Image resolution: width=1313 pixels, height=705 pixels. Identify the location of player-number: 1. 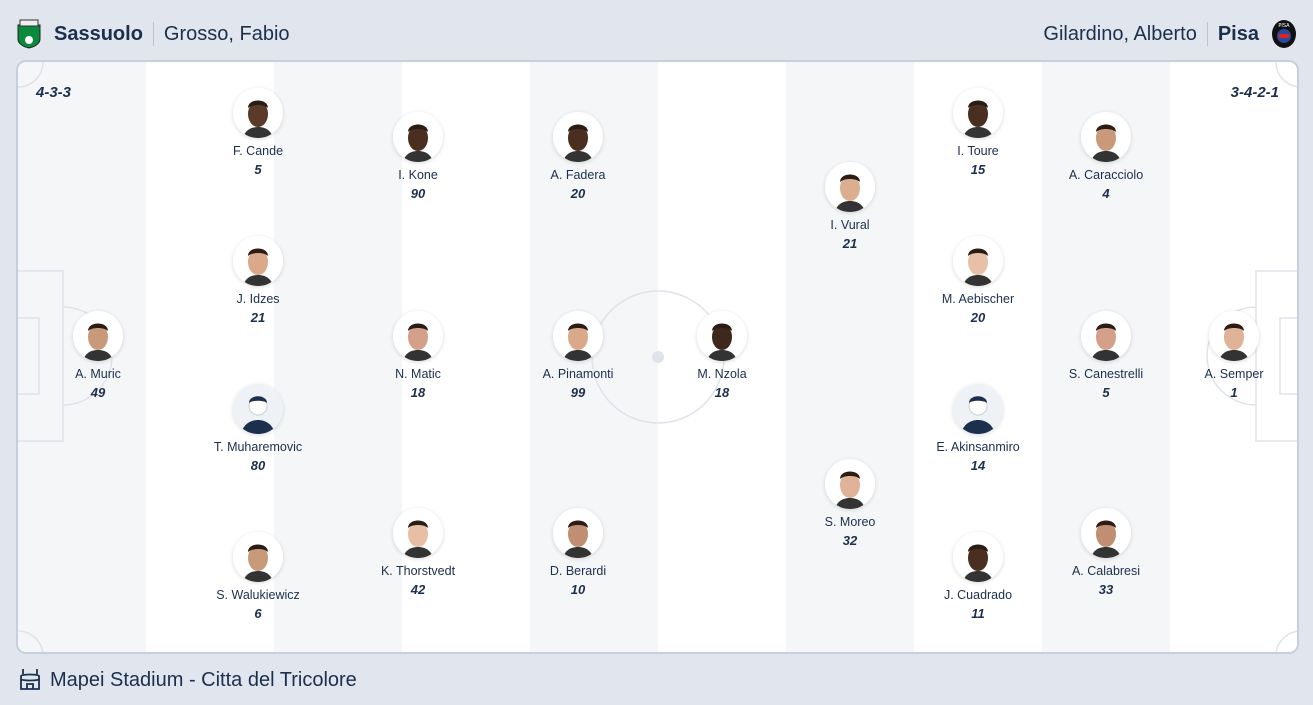
(1234, 392).